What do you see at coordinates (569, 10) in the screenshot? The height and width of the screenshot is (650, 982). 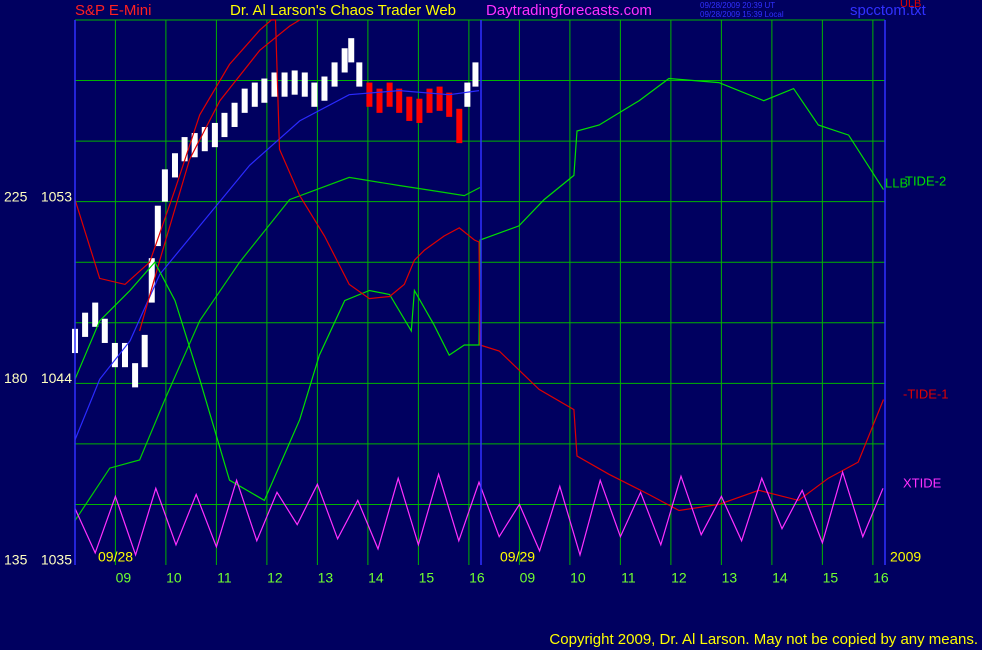 I see `site: Daytradingforecasts.com` at bounding box center [569, 10].